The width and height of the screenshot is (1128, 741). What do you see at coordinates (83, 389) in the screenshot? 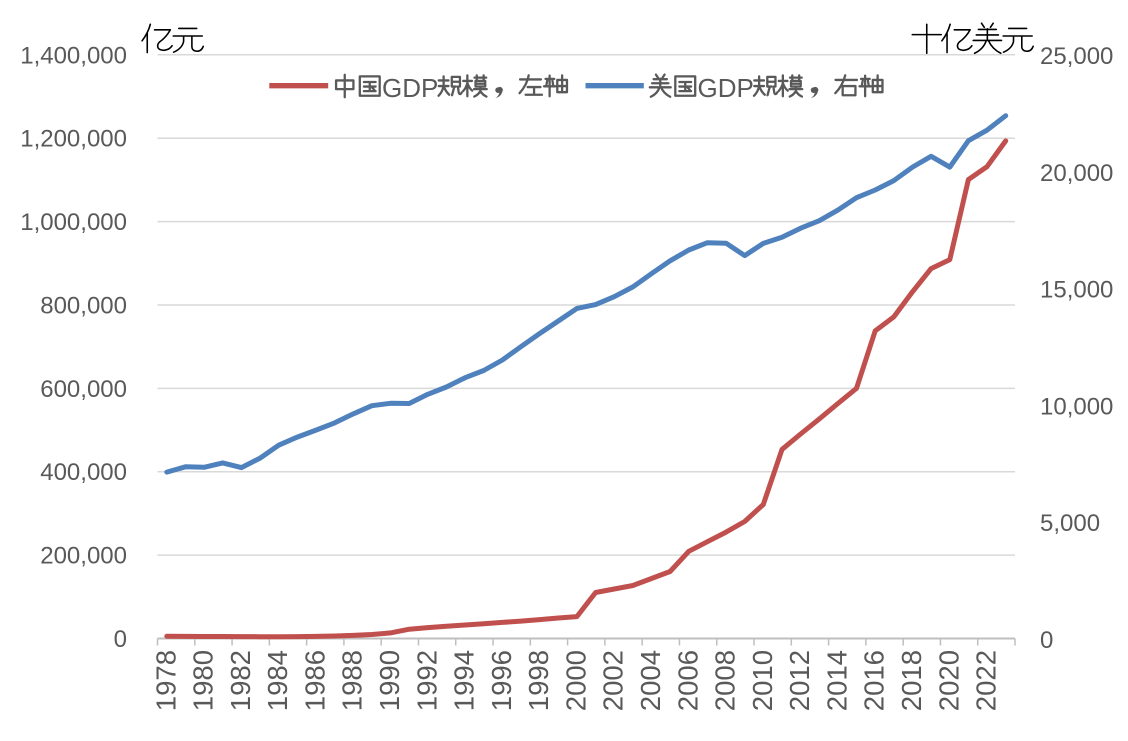
I see `svg-text: 600,000` at bounding box center [83, 389].